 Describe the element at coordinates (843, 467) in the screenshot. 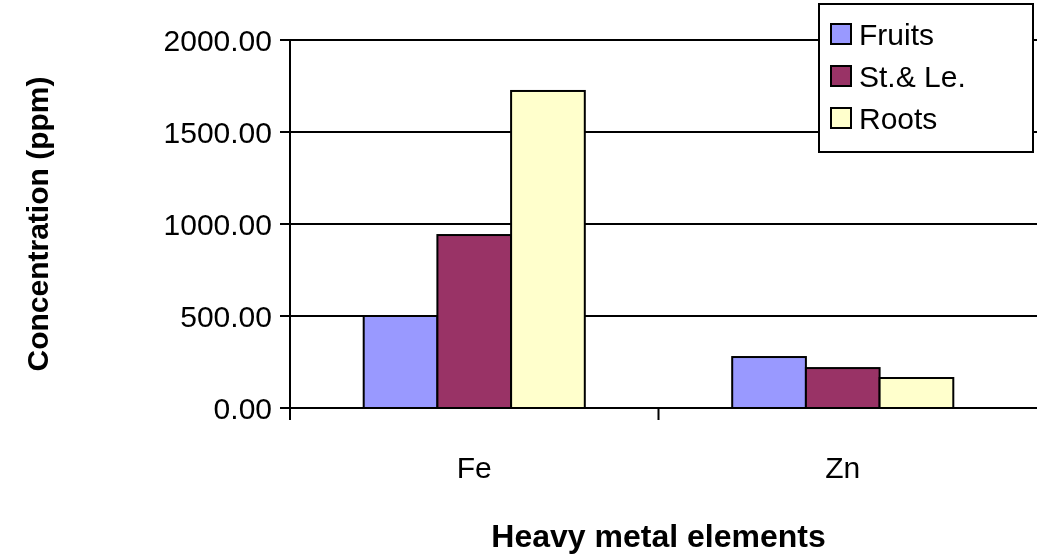

I see `x-tick-label: Zn` at that location.